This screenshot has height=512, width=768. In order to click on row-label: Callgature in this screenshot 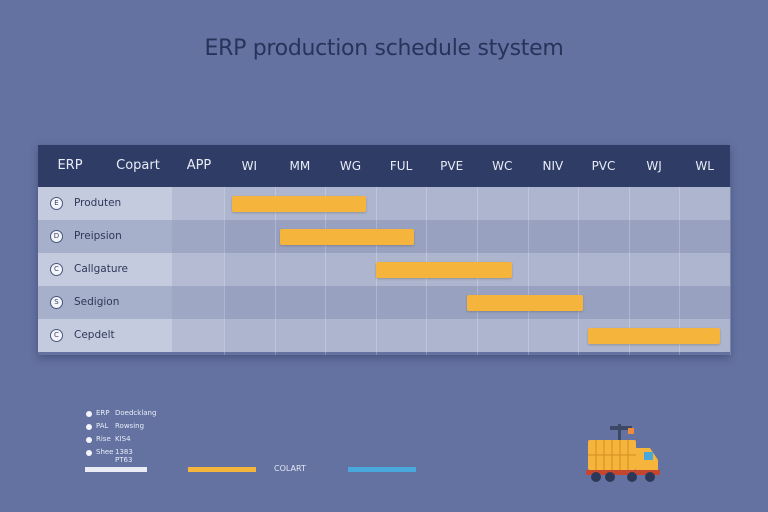, I will do `click(101, 269)`.